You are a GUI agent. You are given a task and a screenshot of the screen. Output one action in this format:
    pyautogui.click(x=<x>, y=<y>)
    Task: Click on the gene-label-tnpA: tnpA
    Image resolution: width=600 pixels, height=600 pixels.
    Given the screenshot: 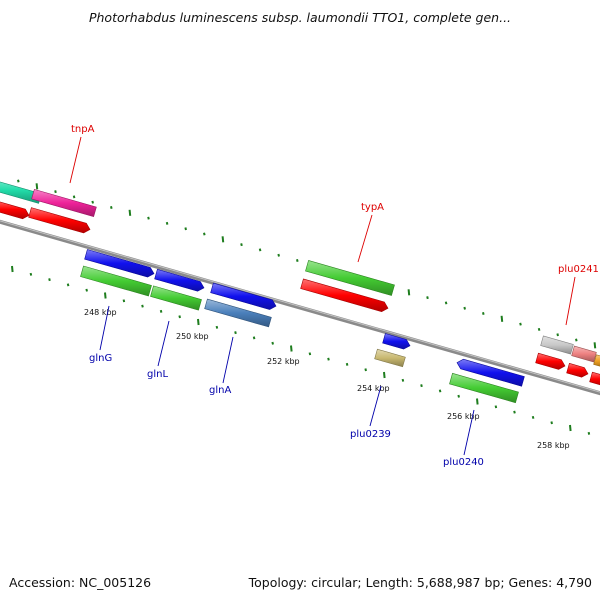 What is the action you would take?
    pyautogui.click(x=83, y=129)
    